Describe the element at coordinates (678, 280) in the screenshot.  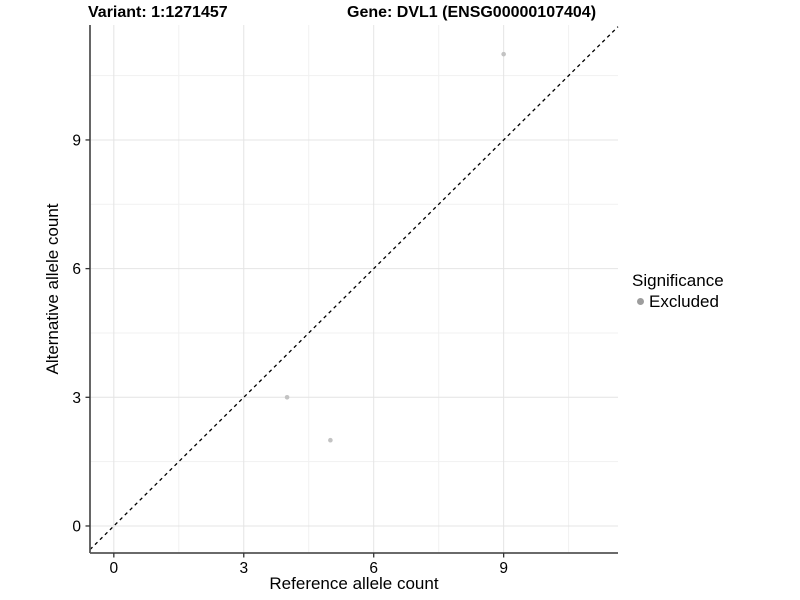
I see `legend-title: Significance` at that location.